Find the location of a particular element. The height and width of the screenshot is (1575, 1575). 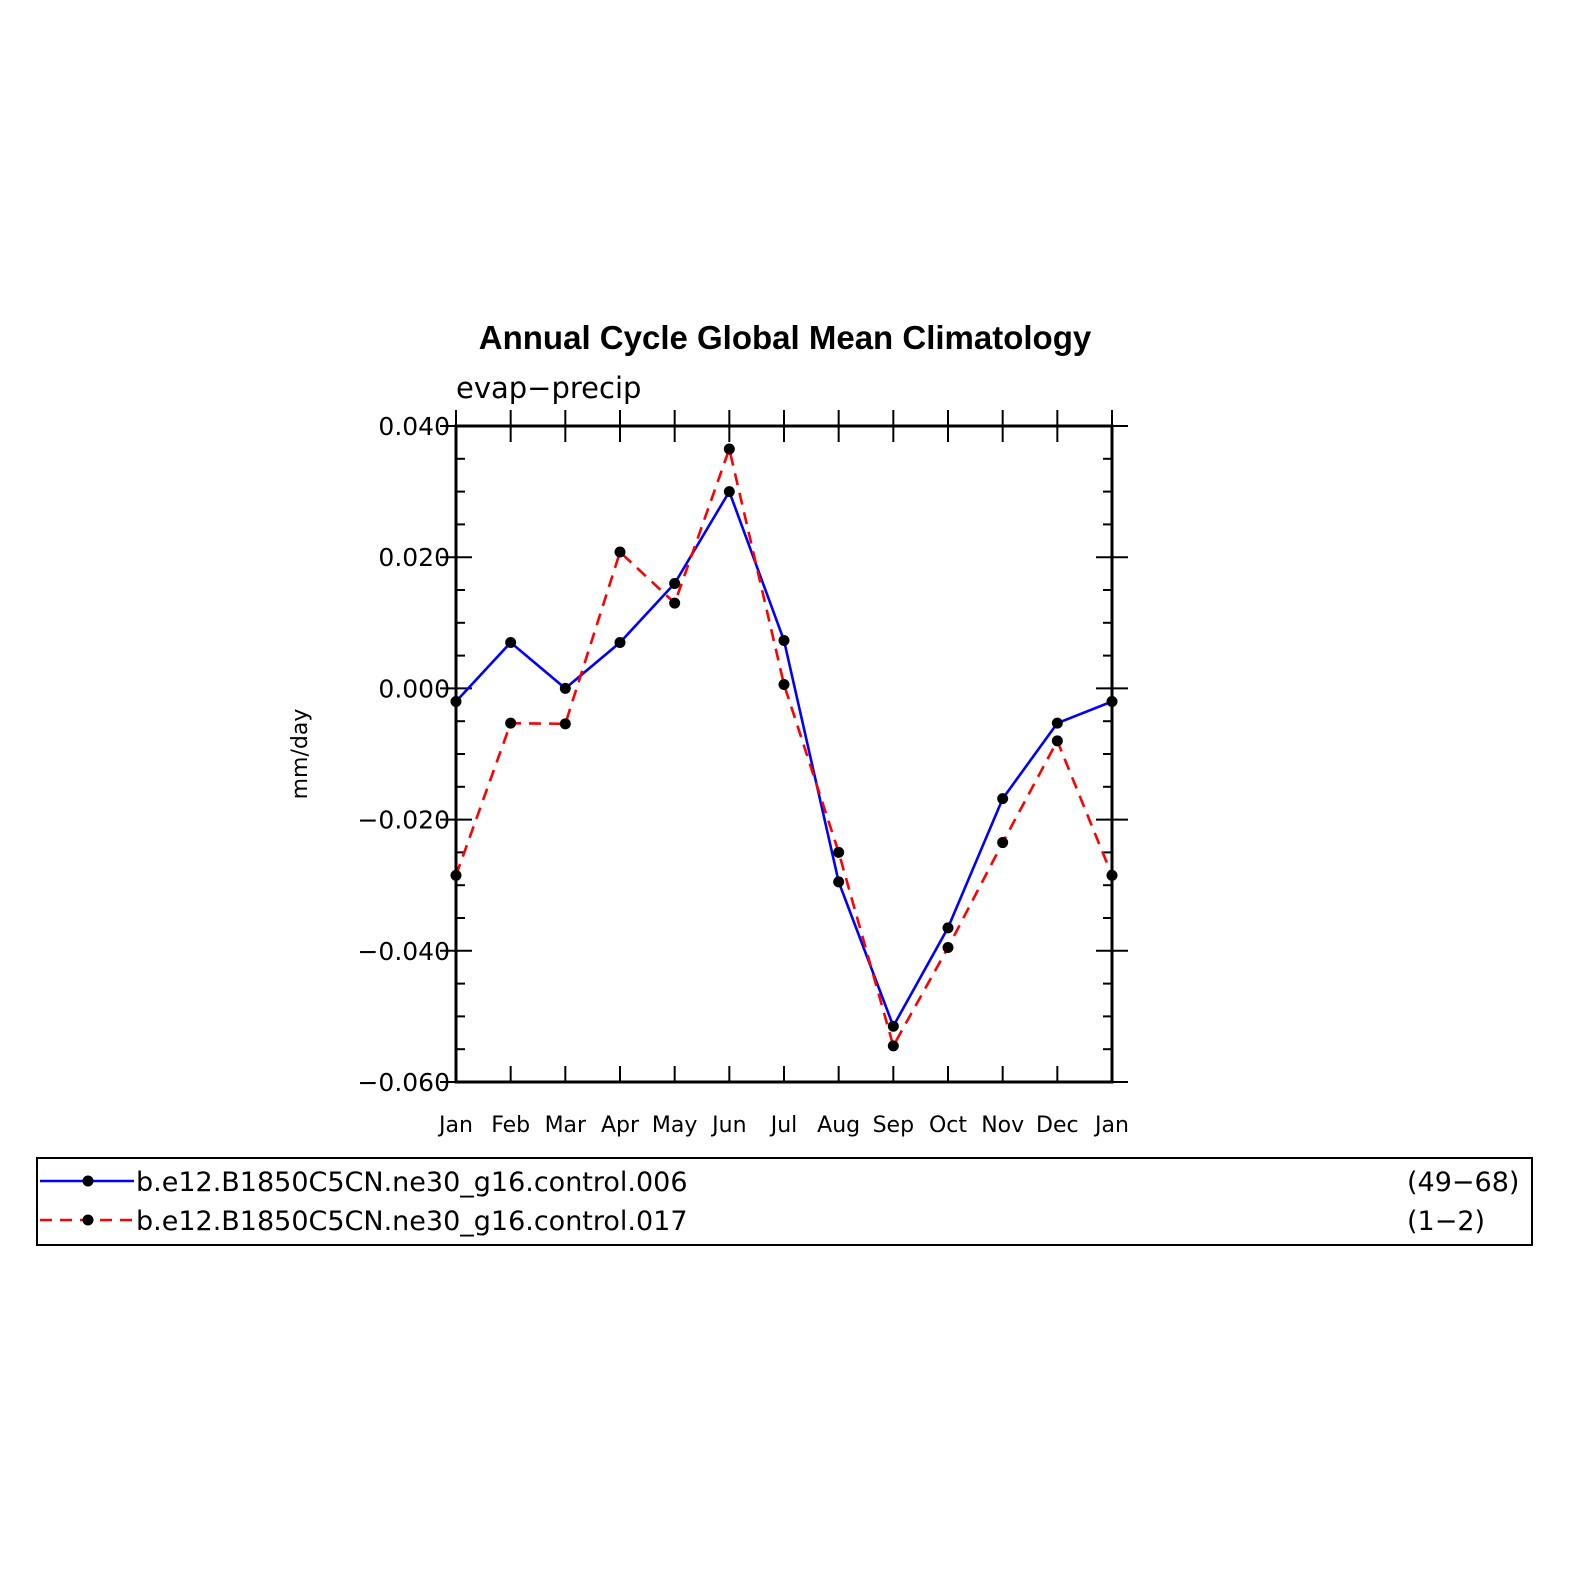

x-tick-label: Feb is located at coordinates (510, 1125).